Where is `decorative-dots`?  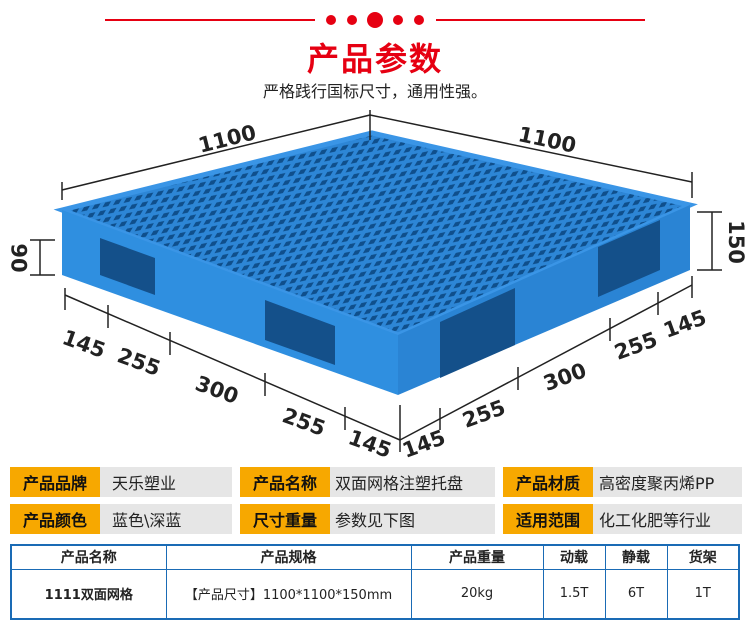
decorative-dots is located at coordinates (375, 20).